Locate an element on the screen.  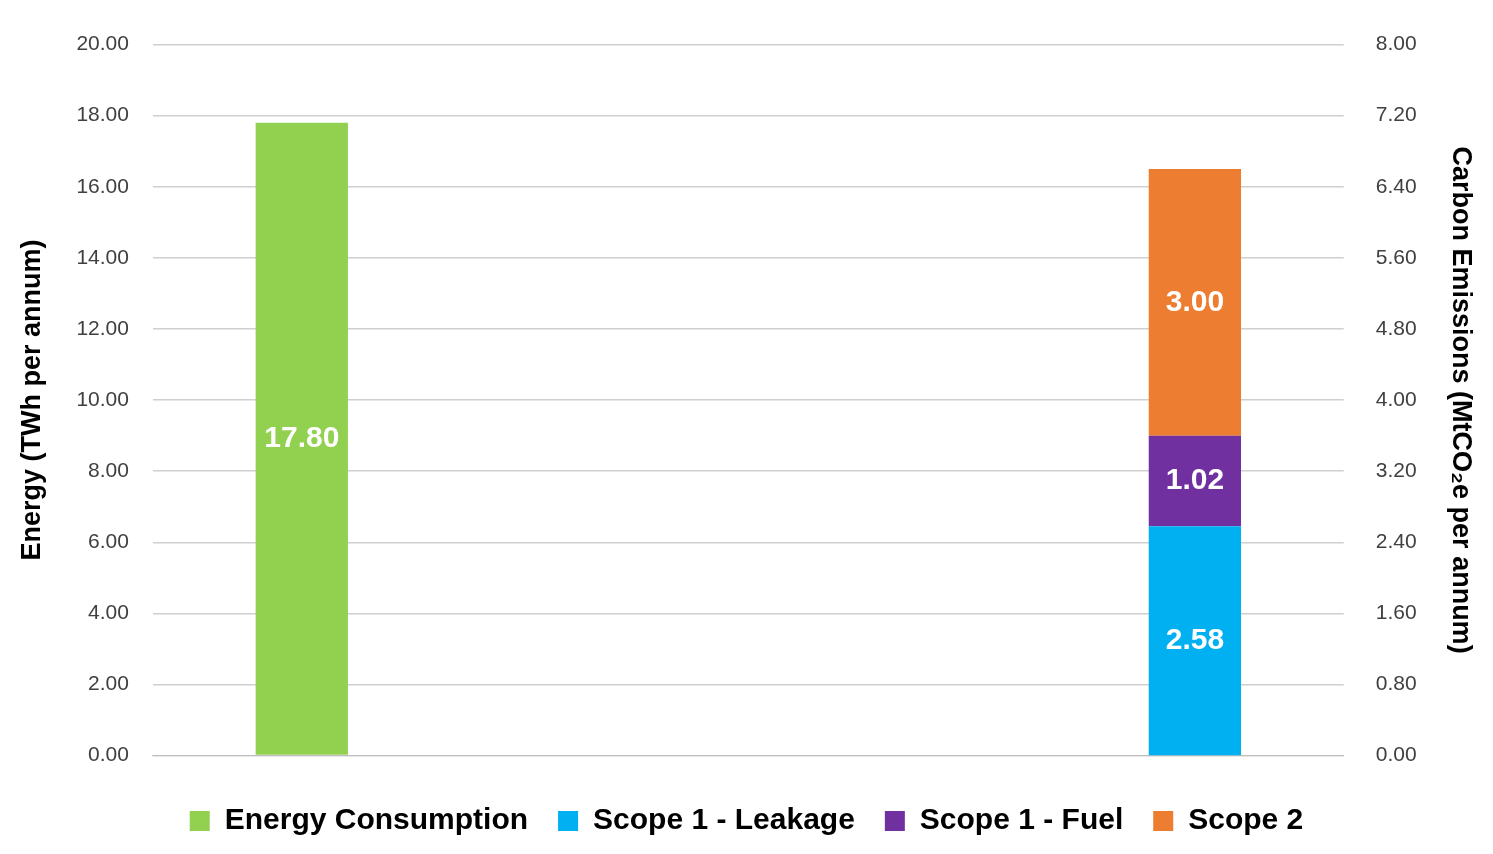
y2-tick-label: 4.80 is located at coordinates (1396, 327).